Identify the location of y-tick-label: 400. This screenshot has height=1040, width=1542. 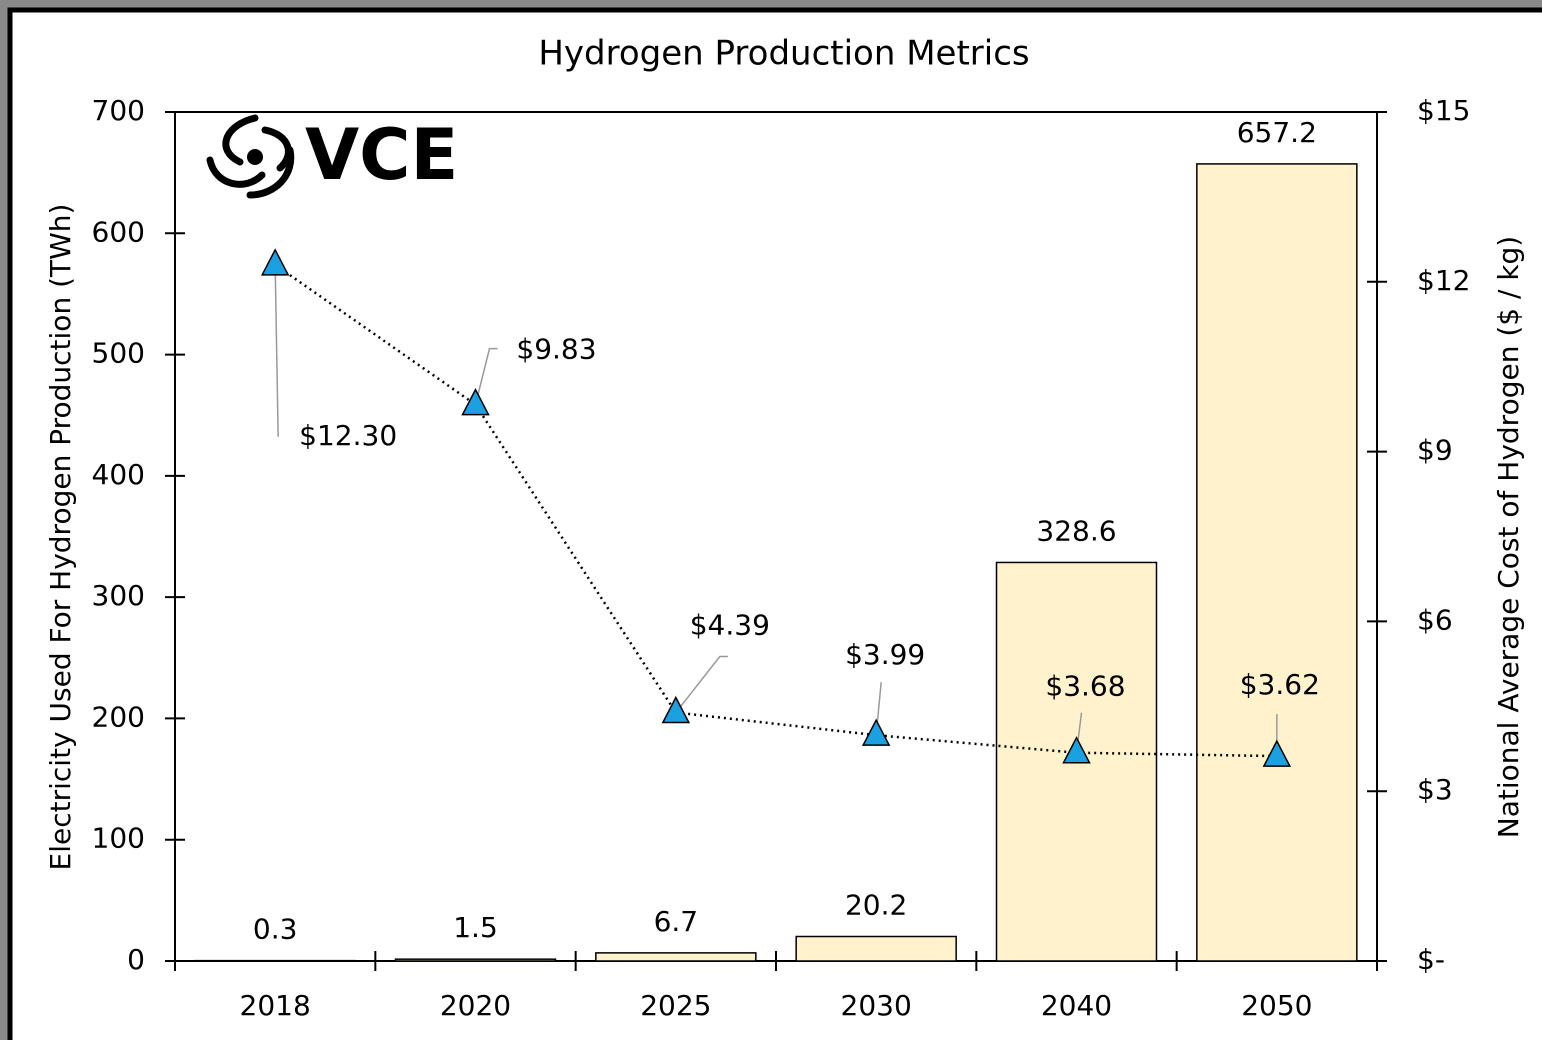
(118, 474).